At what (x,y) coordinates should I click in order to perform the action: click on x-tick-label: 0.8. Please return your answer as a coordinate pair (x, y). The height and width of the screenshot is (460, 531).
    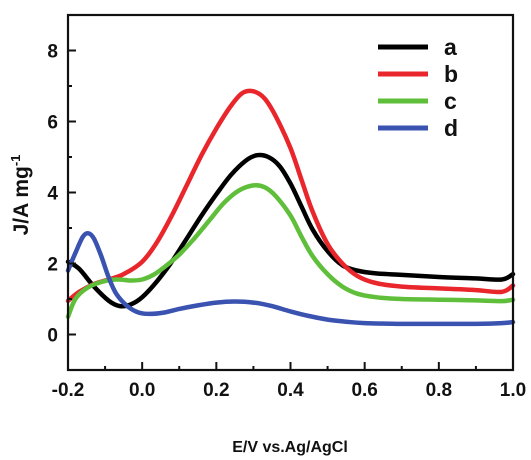
    Looking at the image, I should click on (439, 390).